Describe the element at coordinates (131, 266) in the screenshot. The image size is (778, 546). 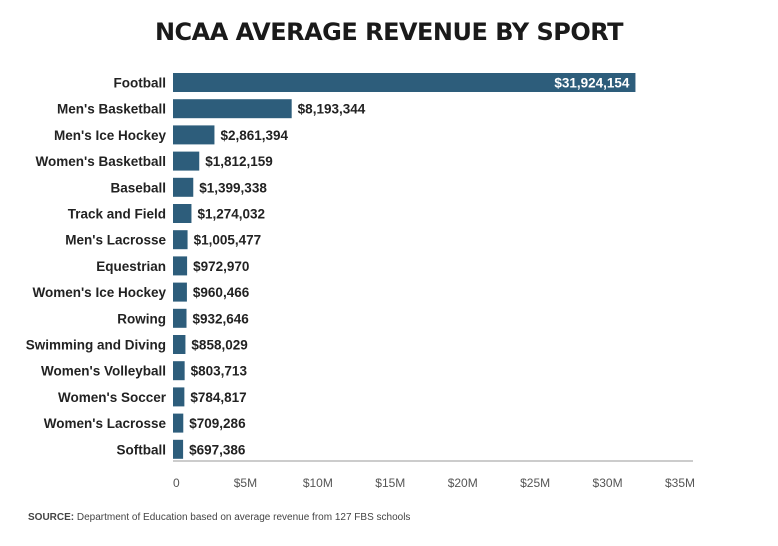
I see `category-label: Equestrian` at that location.